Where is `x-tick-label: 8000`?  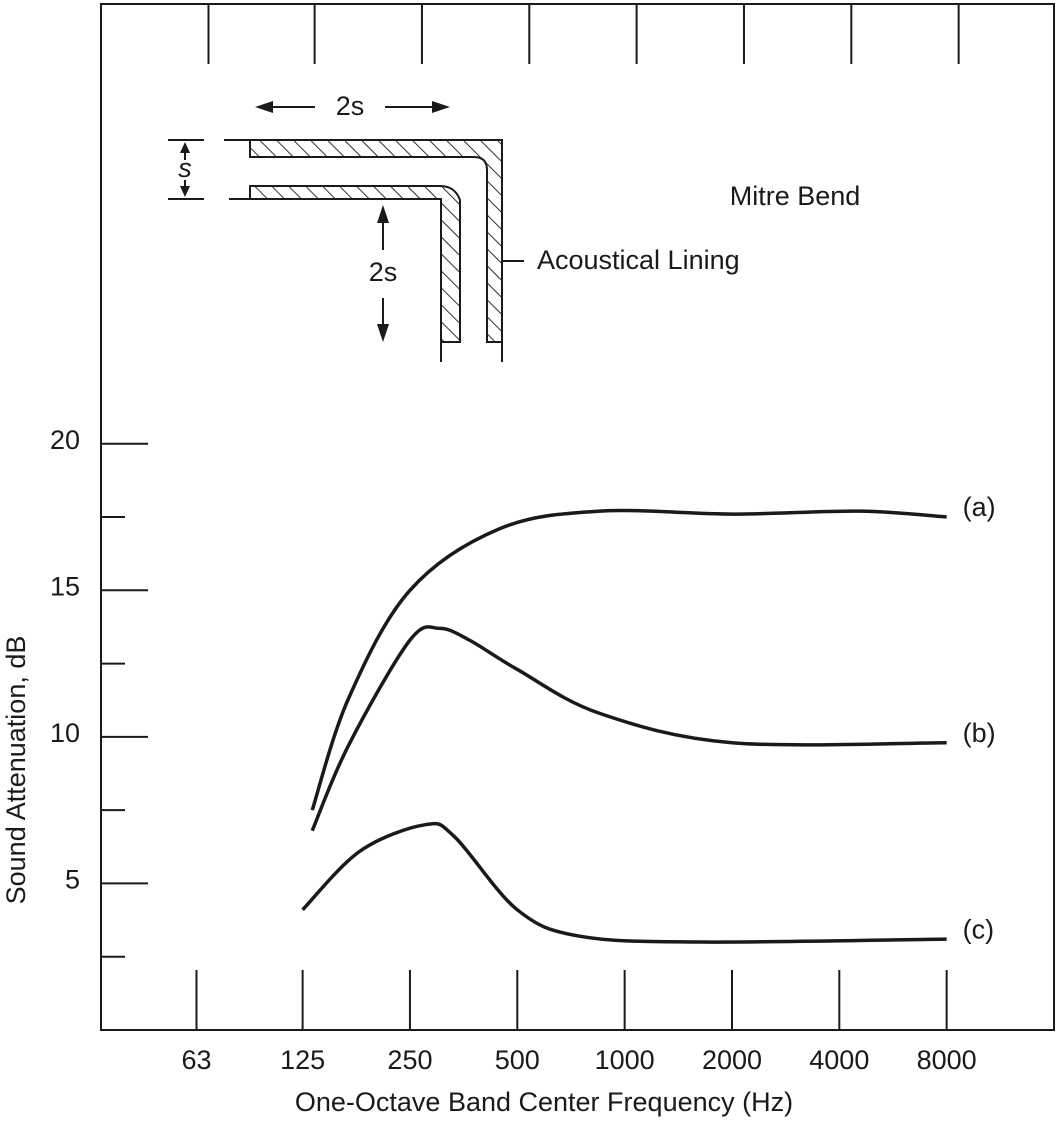 x-tick-label: 8000 is located at coordinates (947, 1060).